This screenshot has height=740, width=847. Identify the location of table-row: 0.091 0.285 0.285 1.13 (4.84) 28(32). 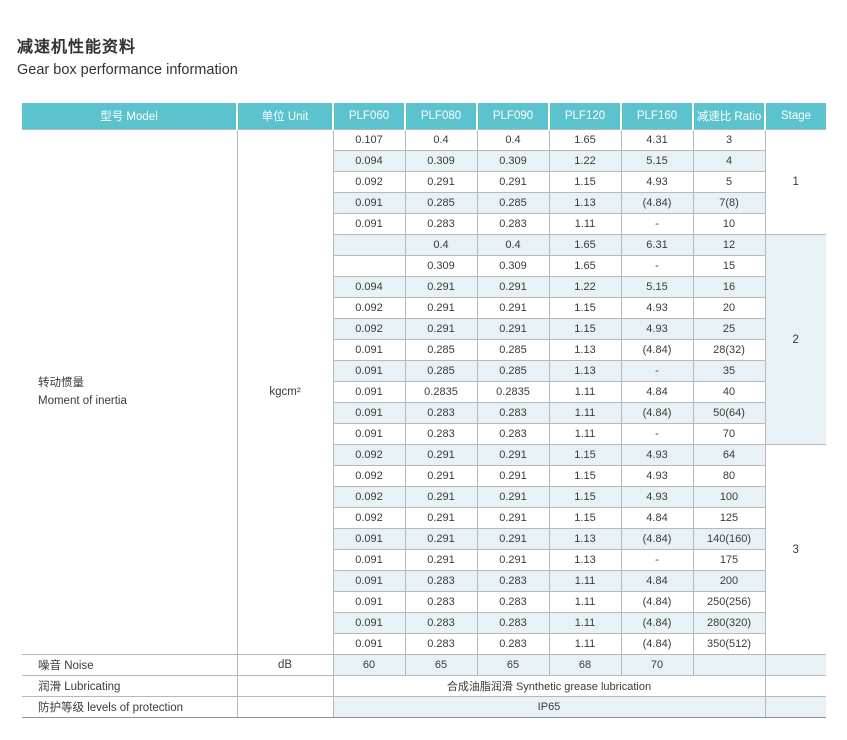
(424, 350).